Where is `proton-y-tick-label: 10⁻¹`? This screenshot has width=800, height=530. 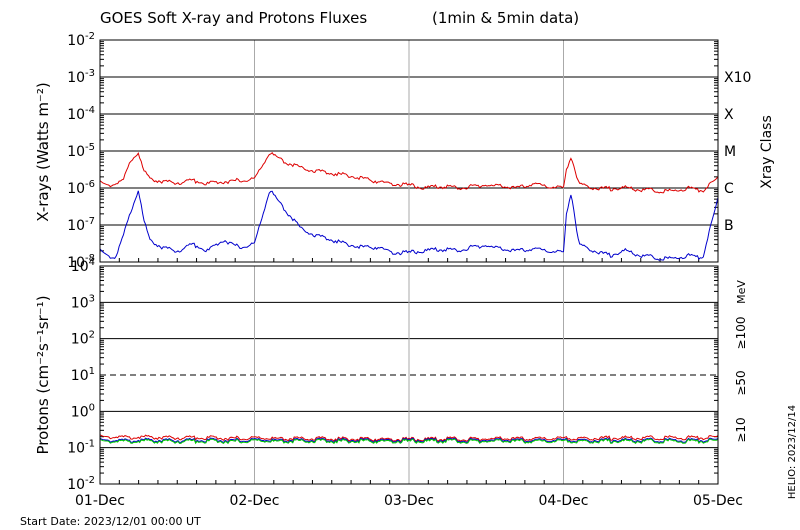
proton-y-tick-label: 10⁻¹ is located at coordinates (81, 448).